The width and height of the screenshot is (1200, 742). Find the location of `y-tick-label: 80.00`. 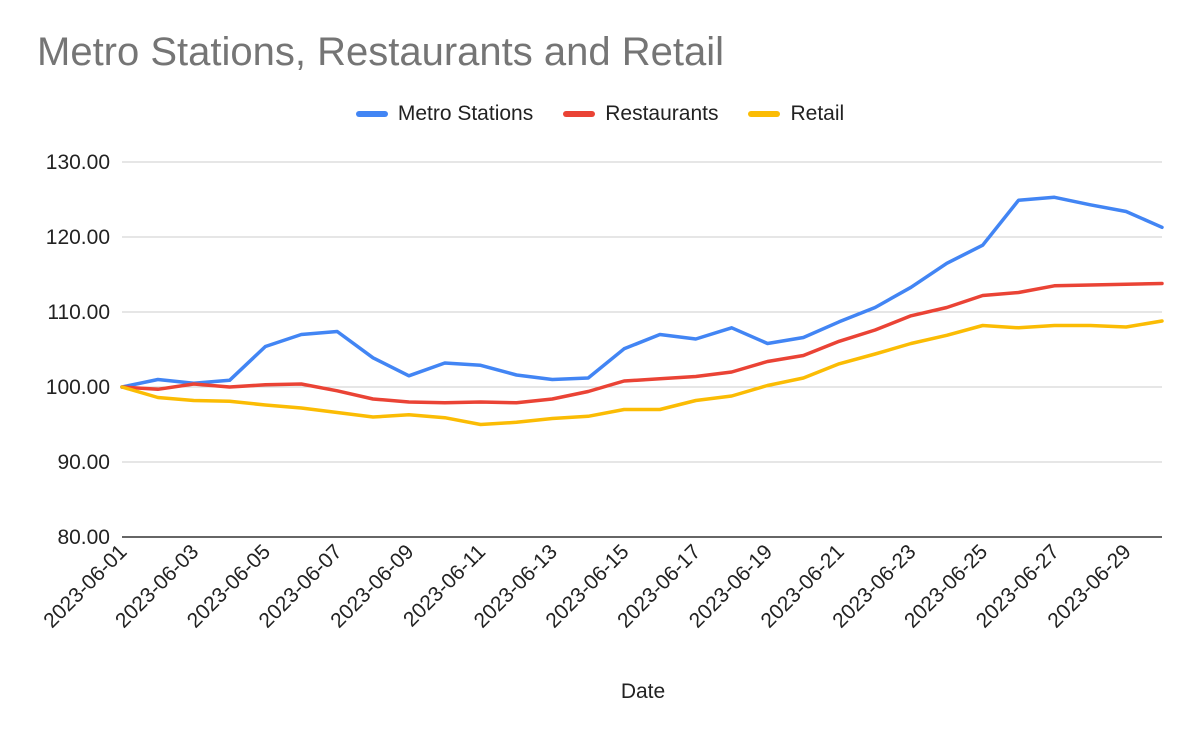

y-tick-label: 80.00 is located at coordinates (83, 537).